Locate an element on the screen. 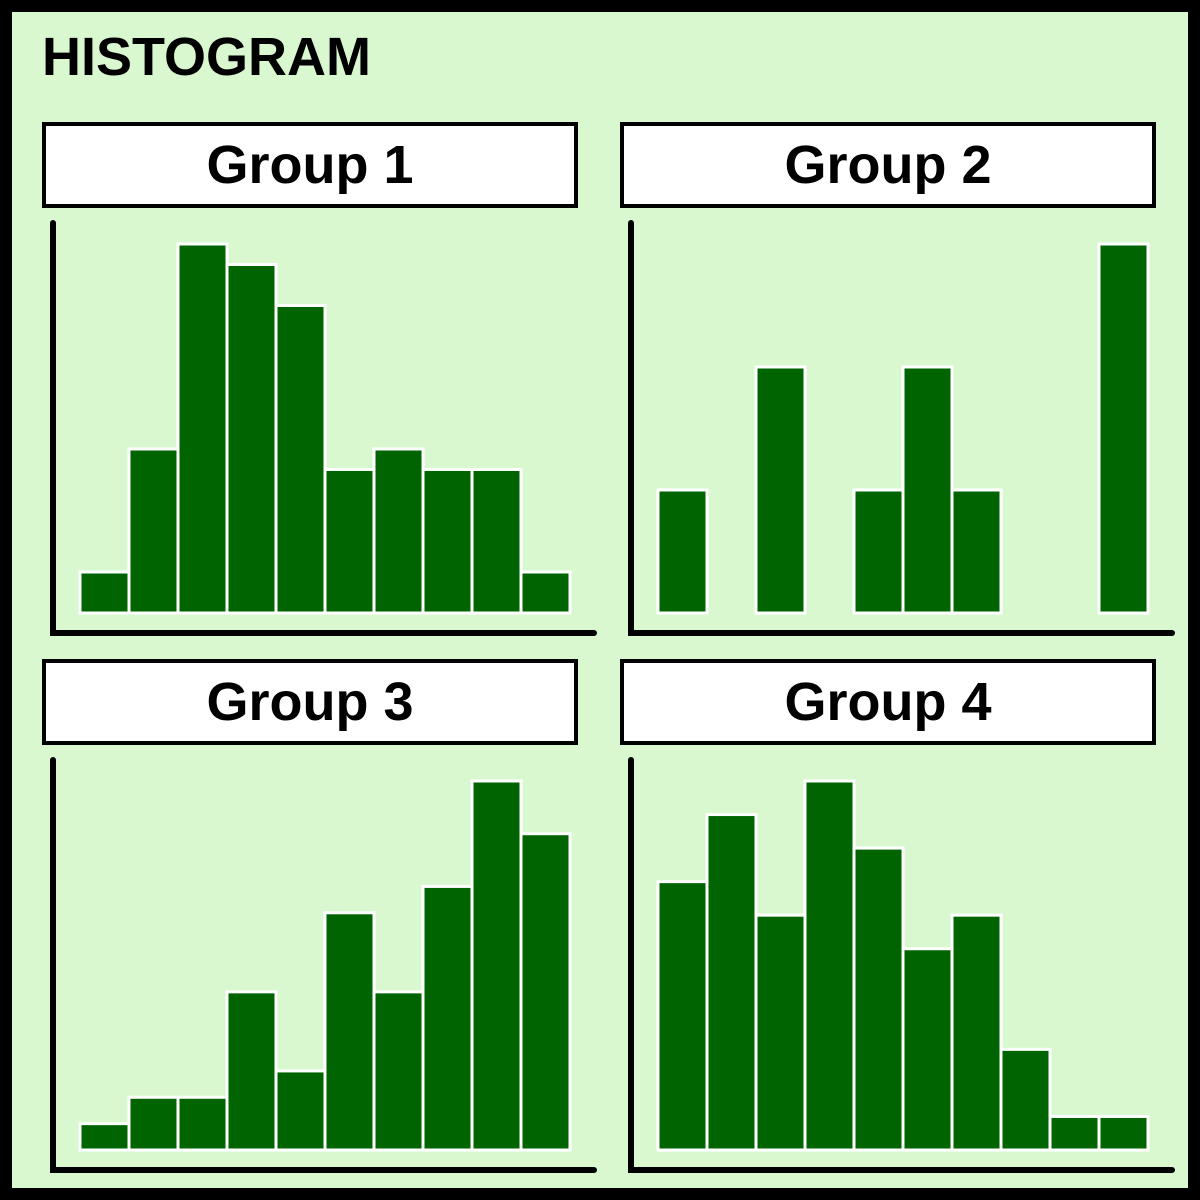 Image resolution: width=1200 pixels, height=1200 pixels. panel-3-title: Group 3 is located at coordinates (310, 702).